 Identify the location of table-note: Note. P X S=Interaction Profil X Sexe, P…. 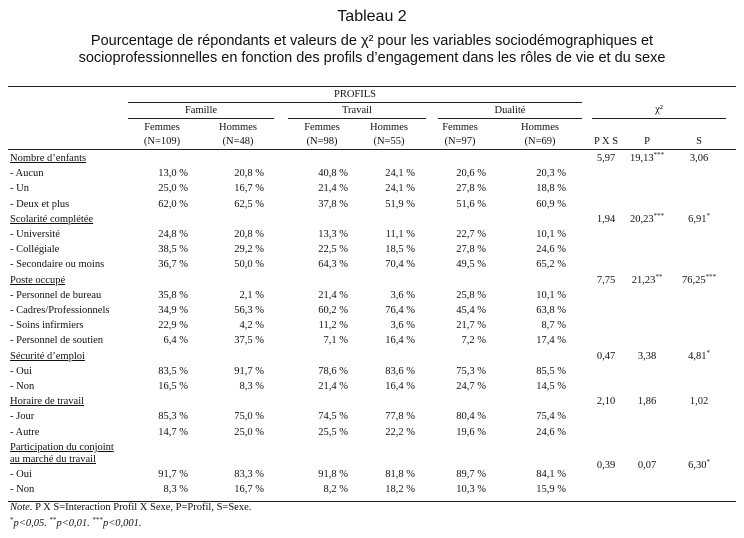
(130, 507).